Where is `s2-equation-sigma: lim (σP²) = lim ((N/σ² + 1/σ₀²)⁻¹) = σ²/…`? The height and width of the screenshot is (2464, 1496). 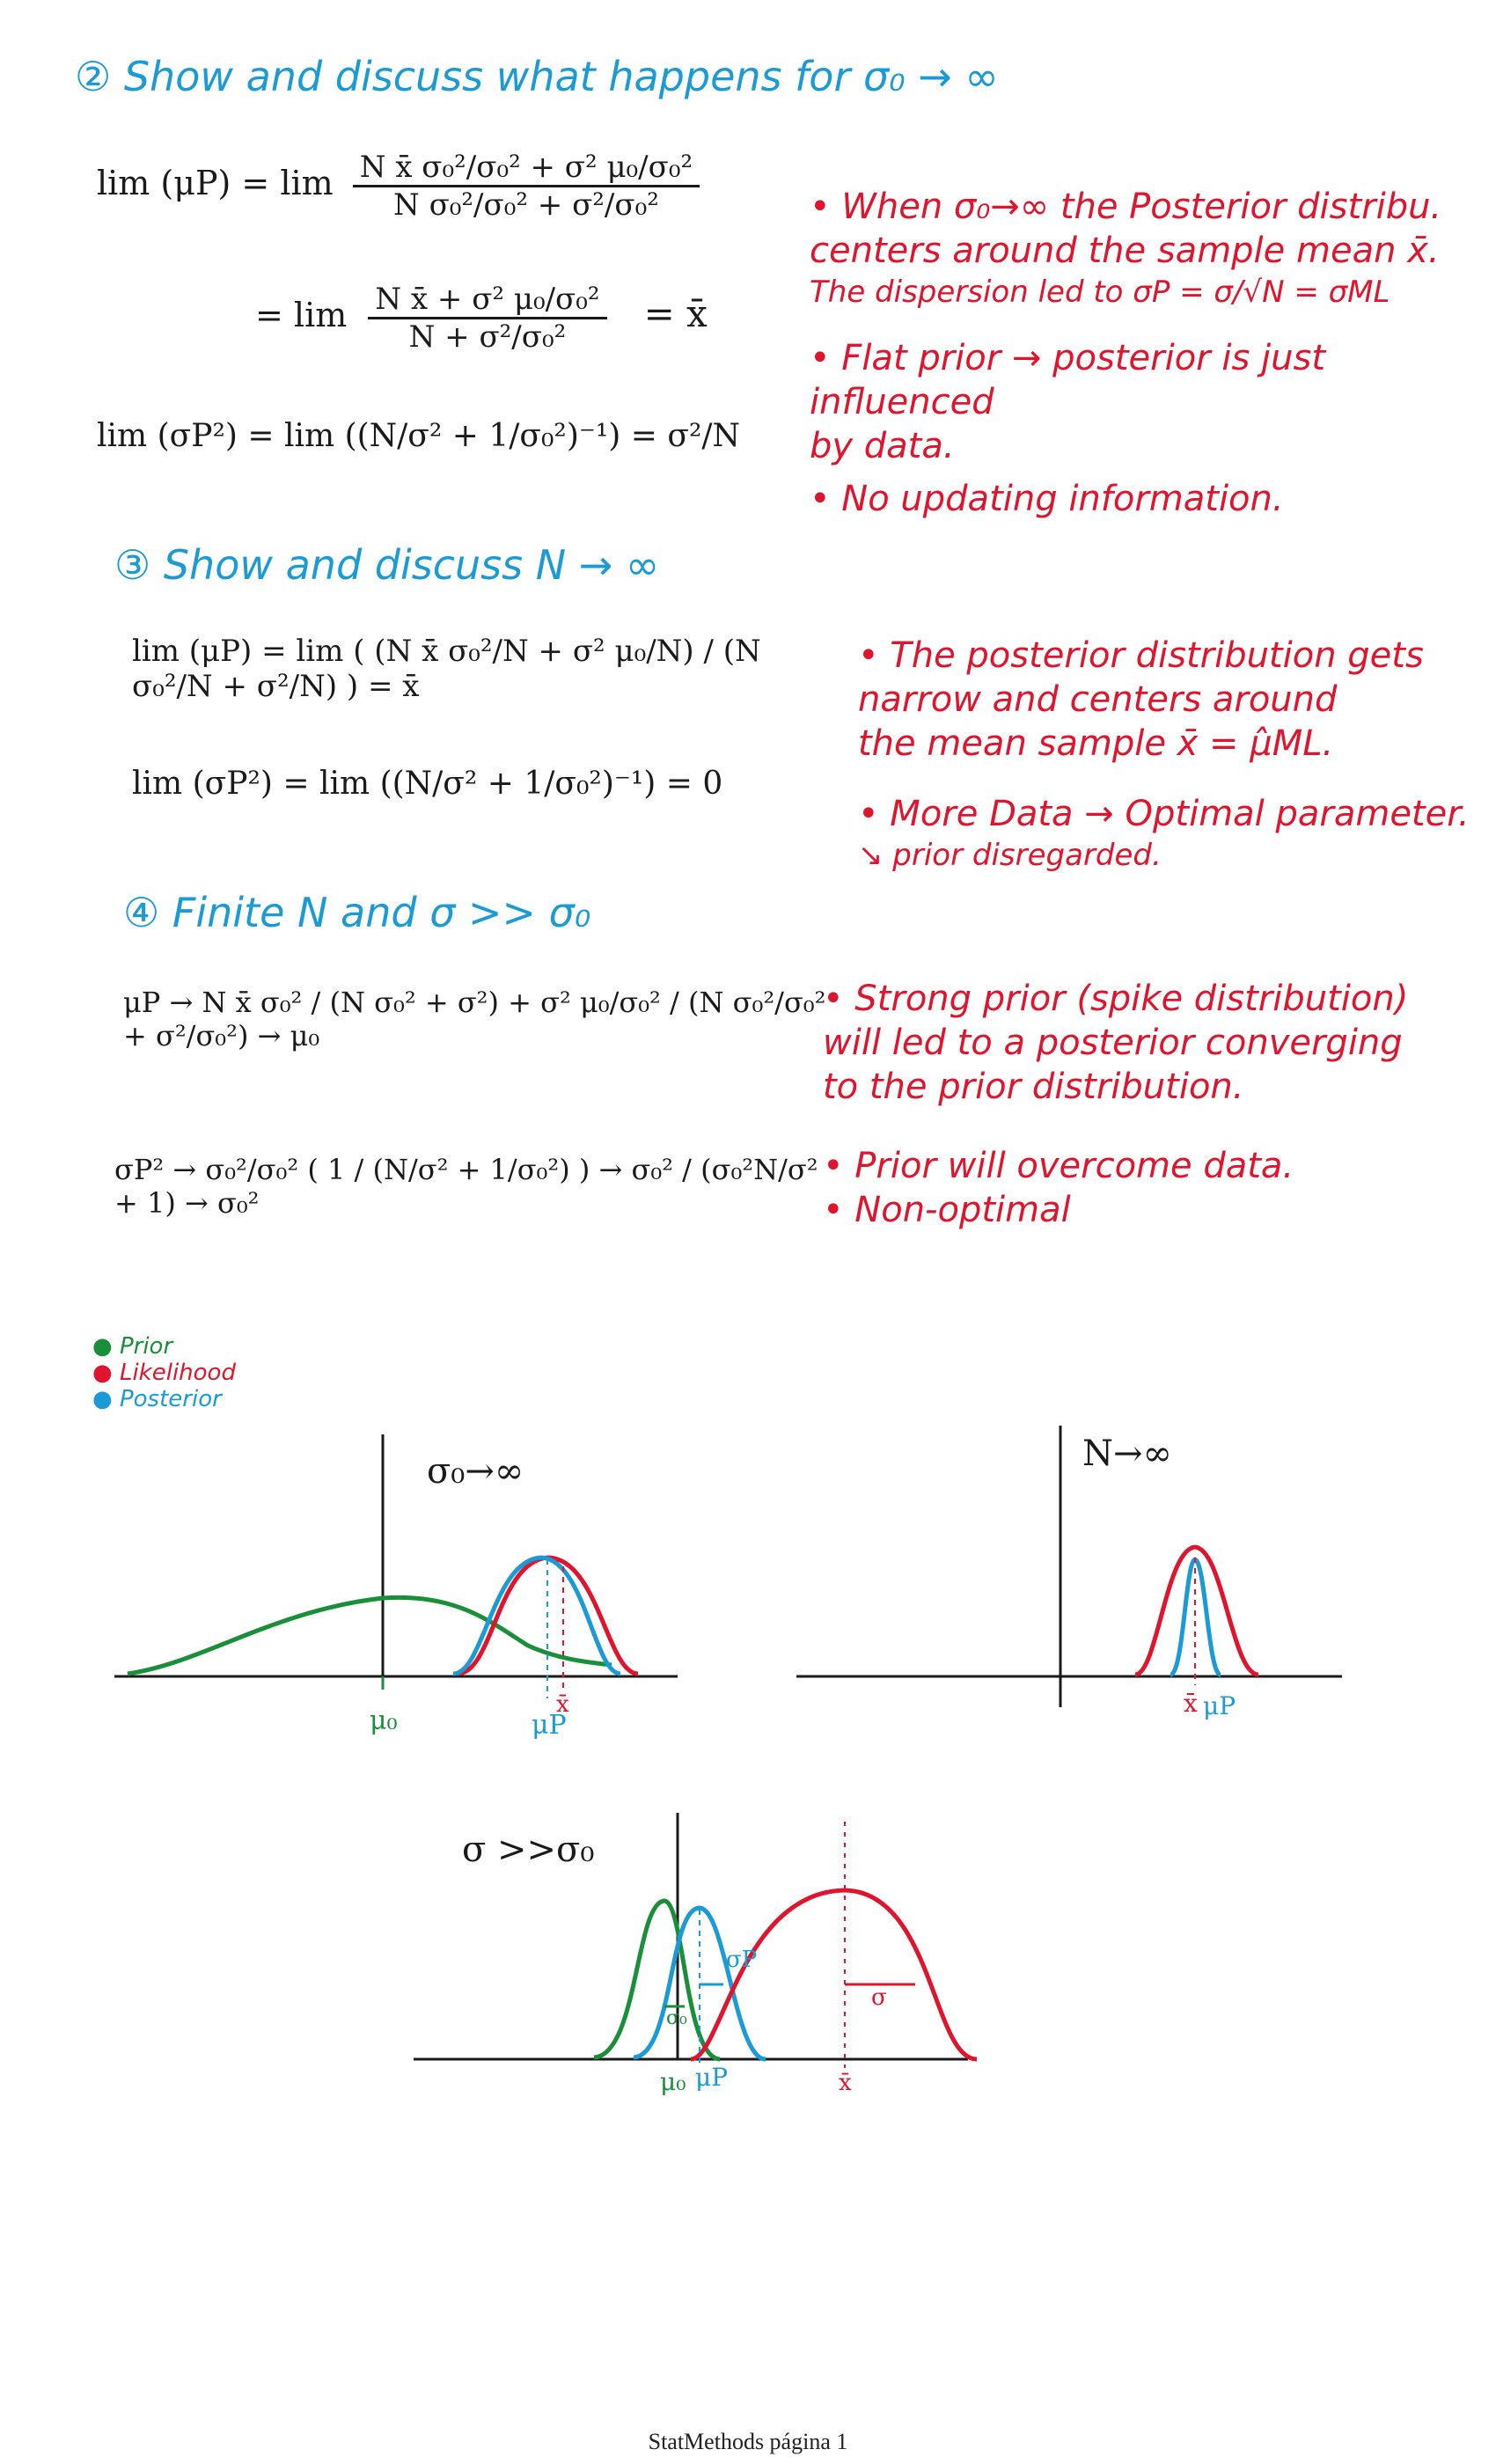 s2-equation-sigma: lim (σP²) = lim ((N/σ² + 1/σ₀²)⁻¹) = σ²/… is located at coordinates (419, 436).